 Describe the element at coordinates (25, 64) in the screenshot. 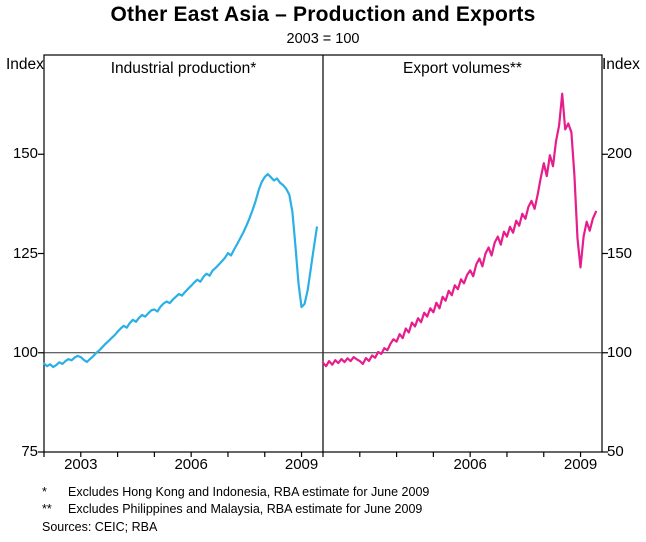

I see `left-axis-title: Index` at that location.